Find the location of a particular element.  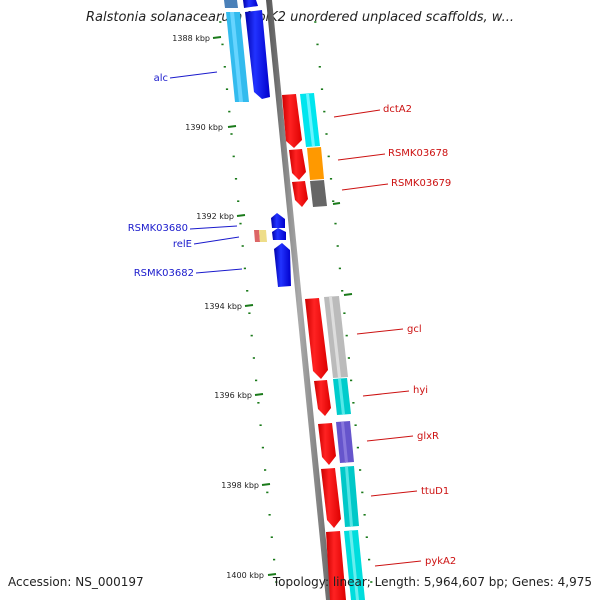

gene-pykA2: pykA2 is located at coordinates (391, 565).